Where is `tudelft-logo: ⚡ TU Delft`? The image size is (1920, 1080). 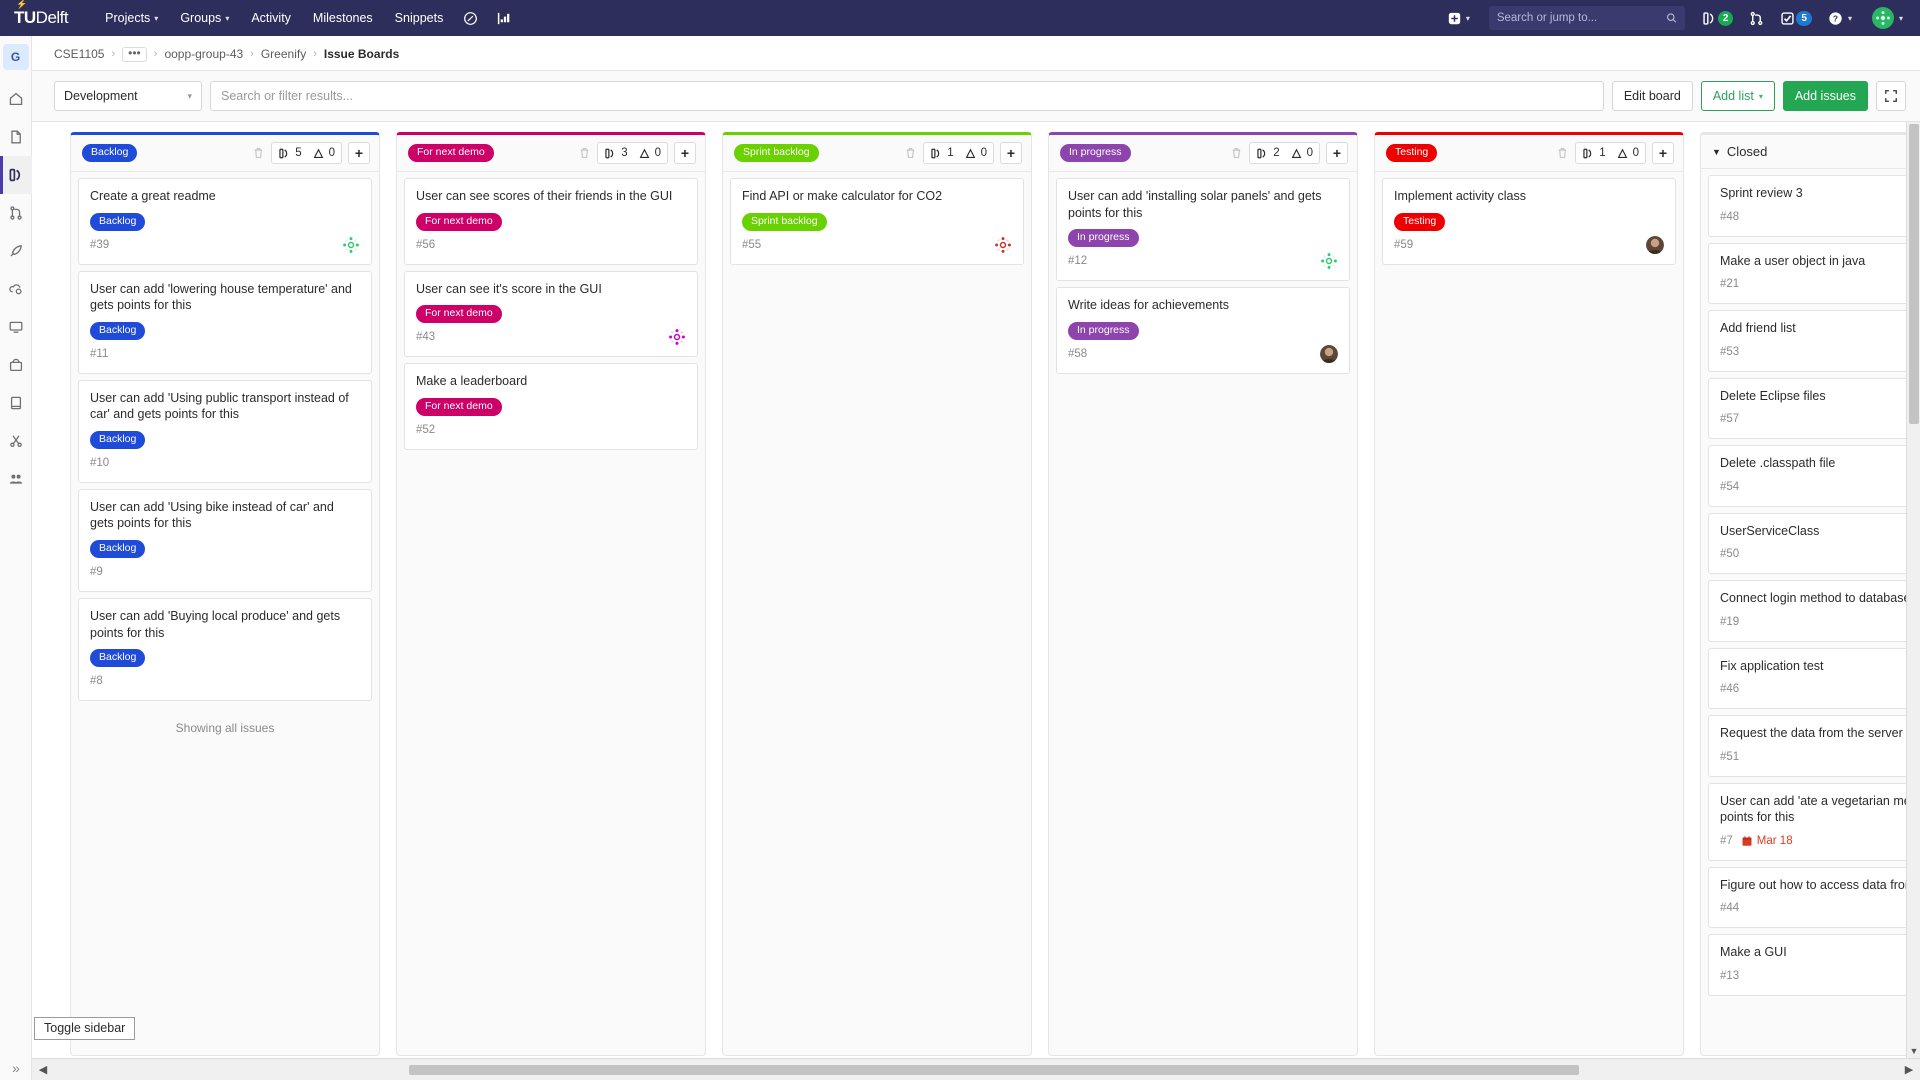
tudelft-logo: ⚡ TU Delft is located at coordinates (41, 14).